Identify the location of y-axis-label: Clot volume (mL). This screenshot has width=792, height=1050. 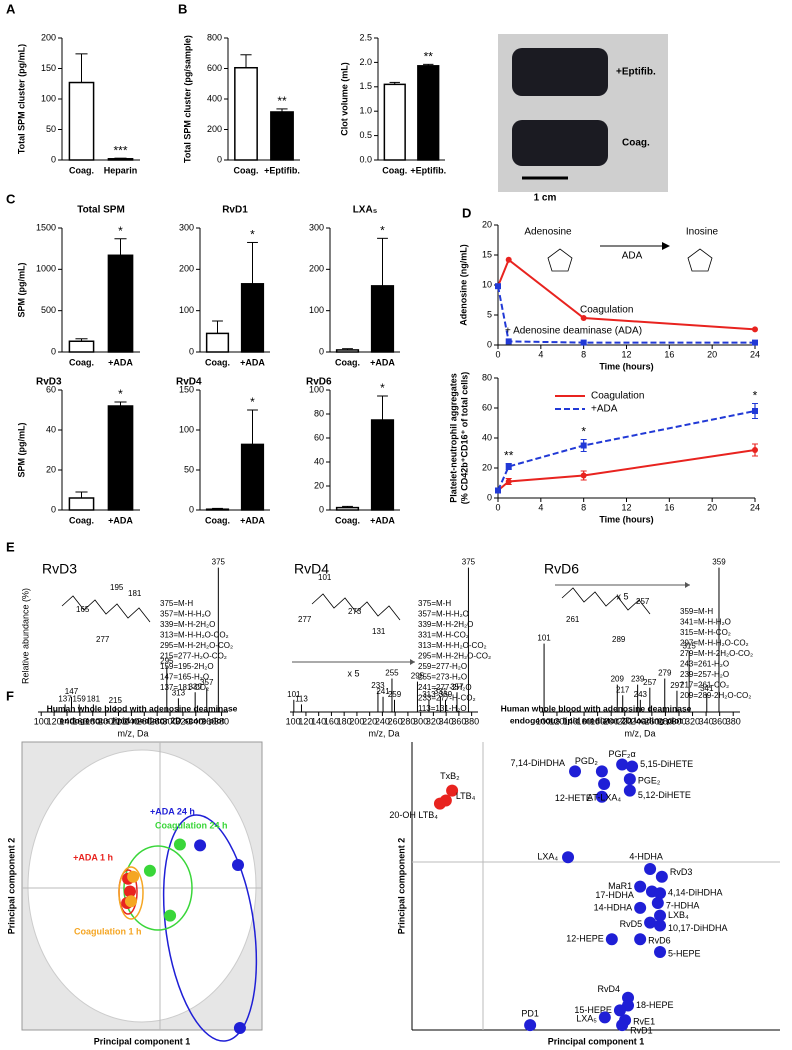
(344, 99).